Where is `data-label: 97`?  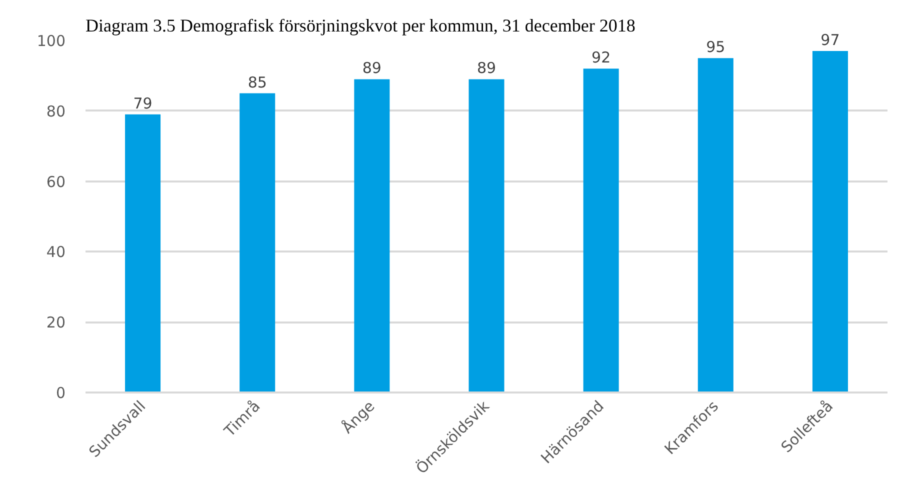 data-label: 97 is located at coordinates (830, 40).